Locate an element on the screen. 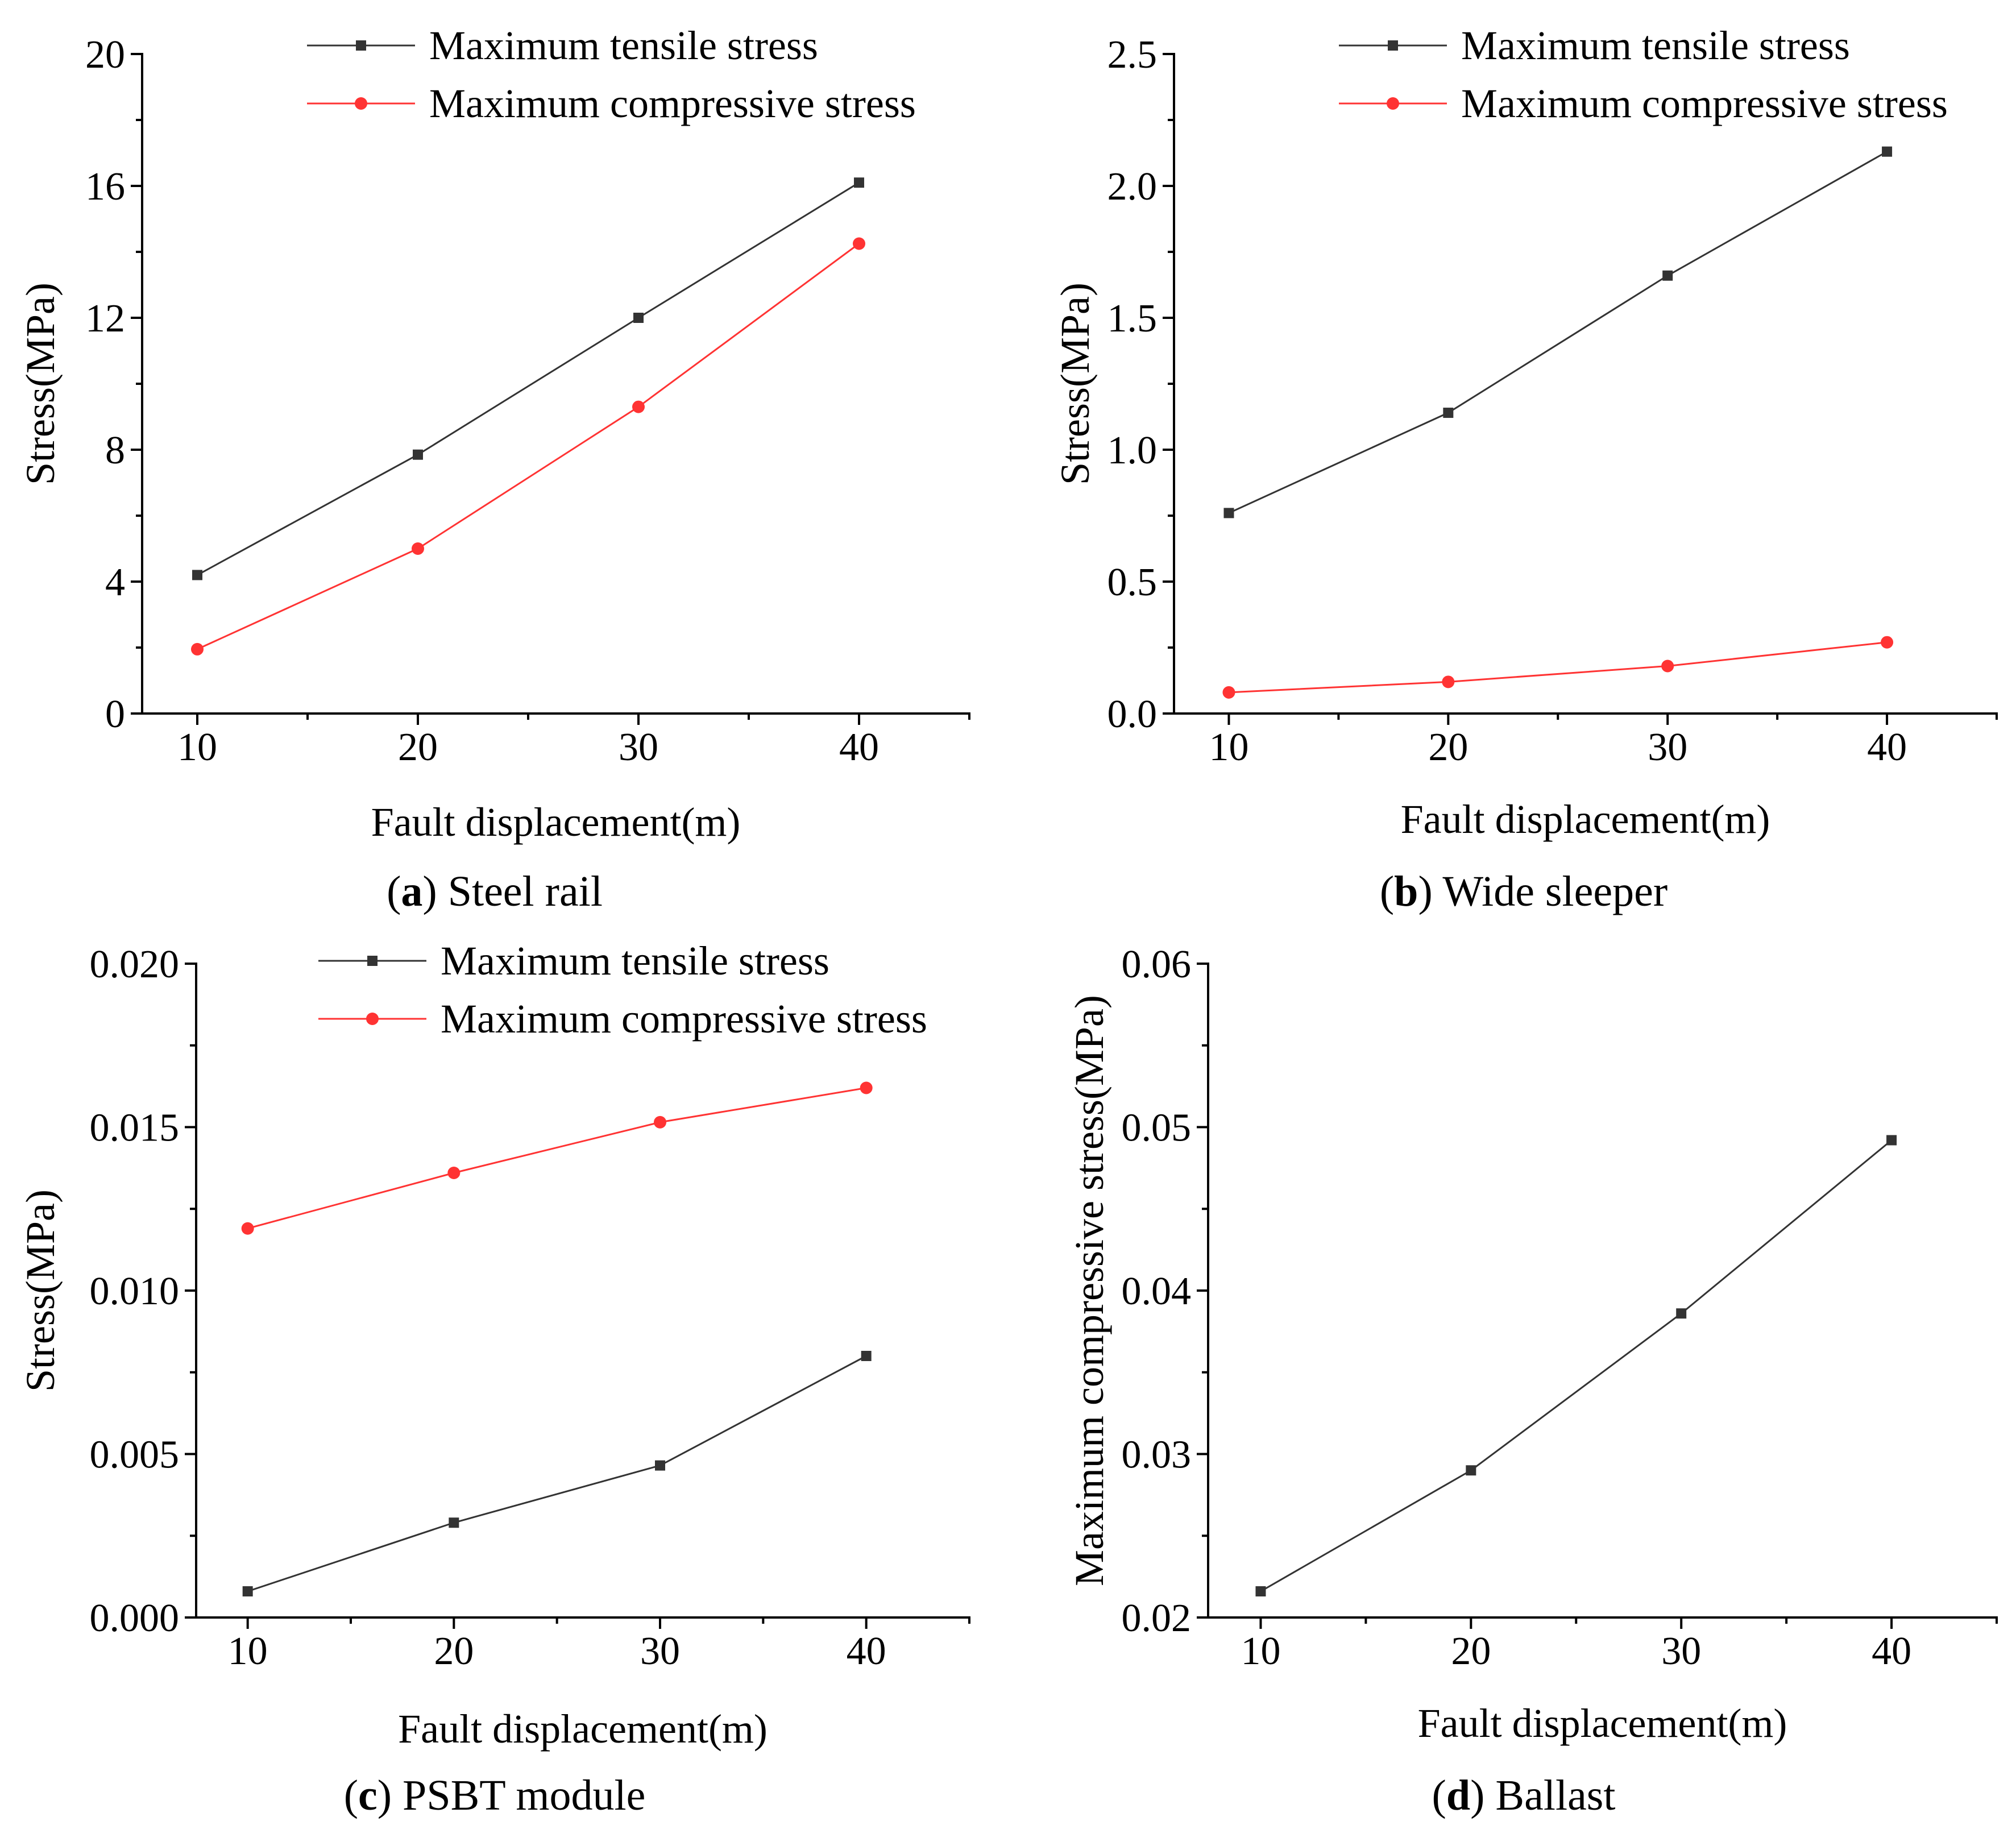 The height and width of the screenshot is (1825, 2016). y-tick-label: 0 is located at coordinates (115, 714).